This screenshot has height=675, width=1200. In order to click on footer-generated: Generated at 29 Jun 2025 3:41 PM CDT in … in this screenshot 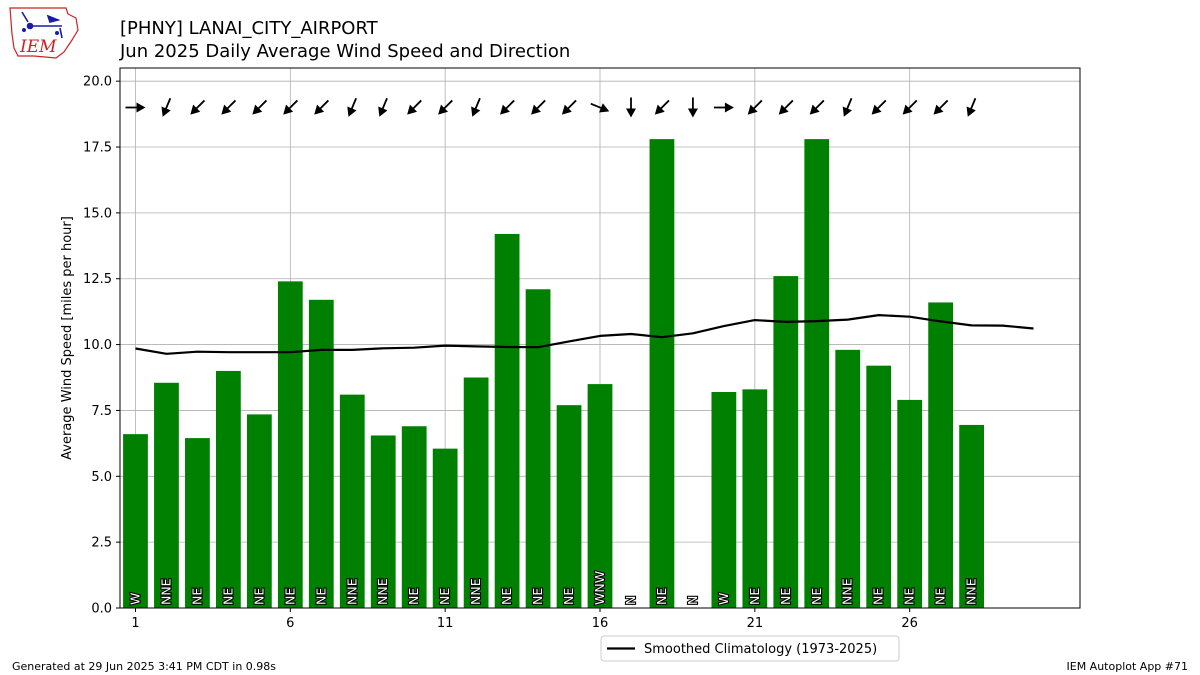, I will do `click(144, 666)`.